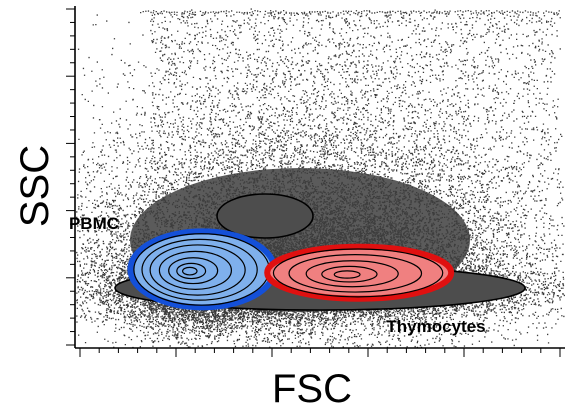  What do you see at coordinates (435, 326) in the screenshot?
I see `thymocytes-label: Thymocytes` at bounding box center [435, 326].